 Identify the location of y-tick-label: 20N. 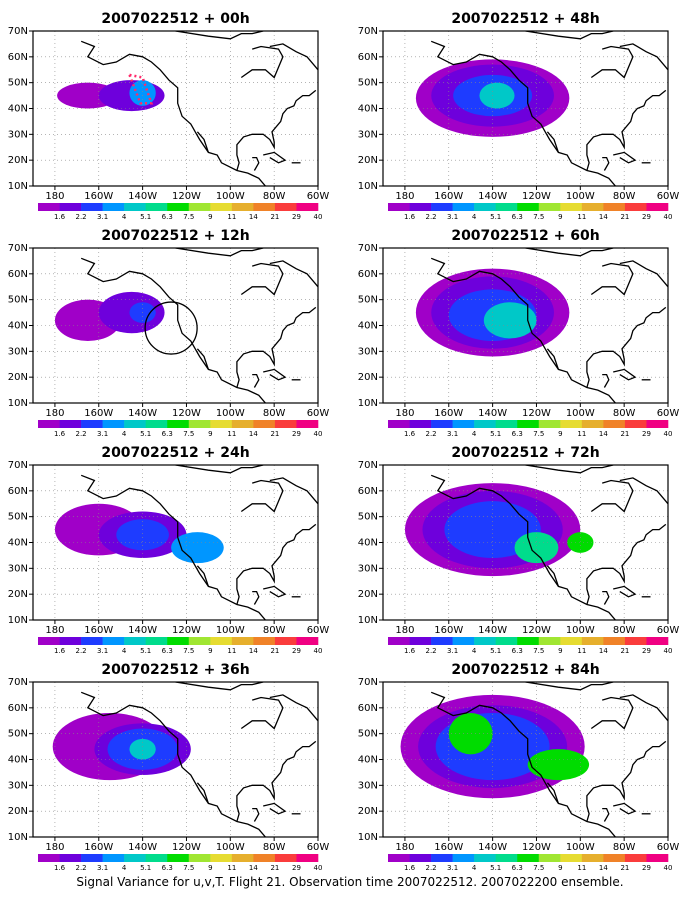
(368, 811).